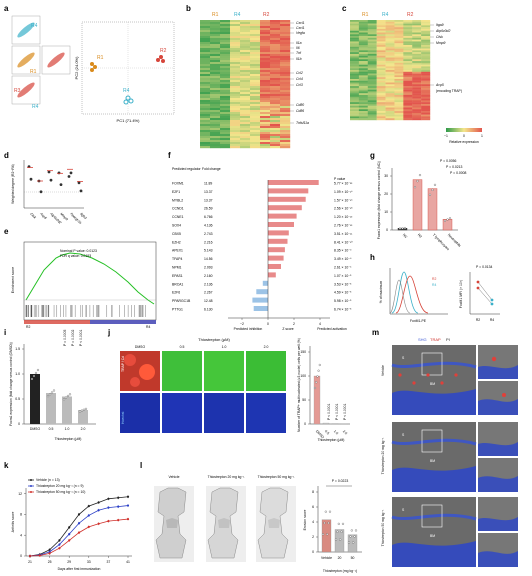 The image size is (532, 576). I want to click on trap-signal, so click(414, 383).